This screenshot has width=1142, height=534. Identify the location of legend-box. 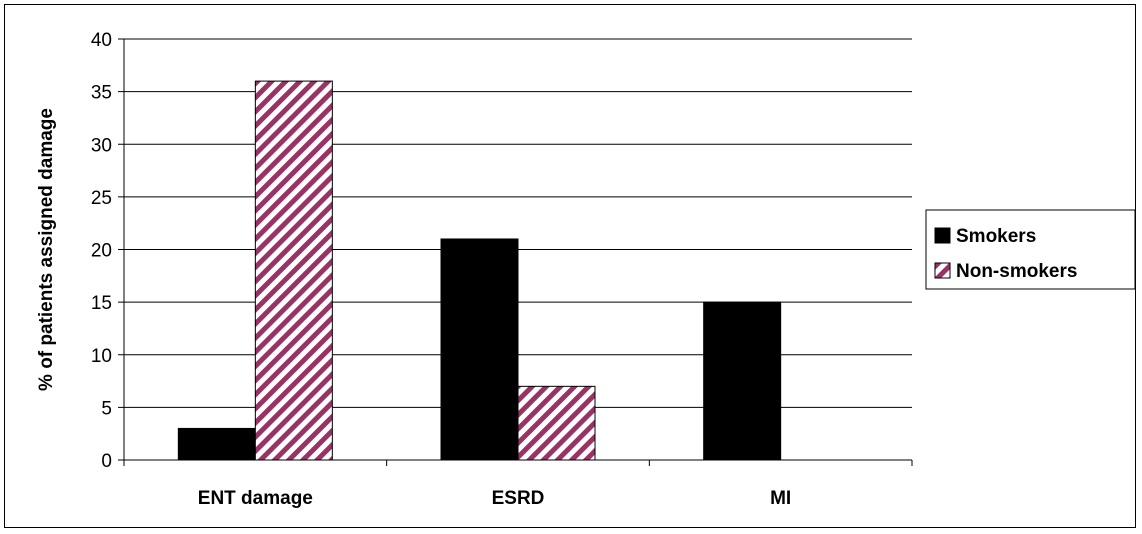
(1030, 249).